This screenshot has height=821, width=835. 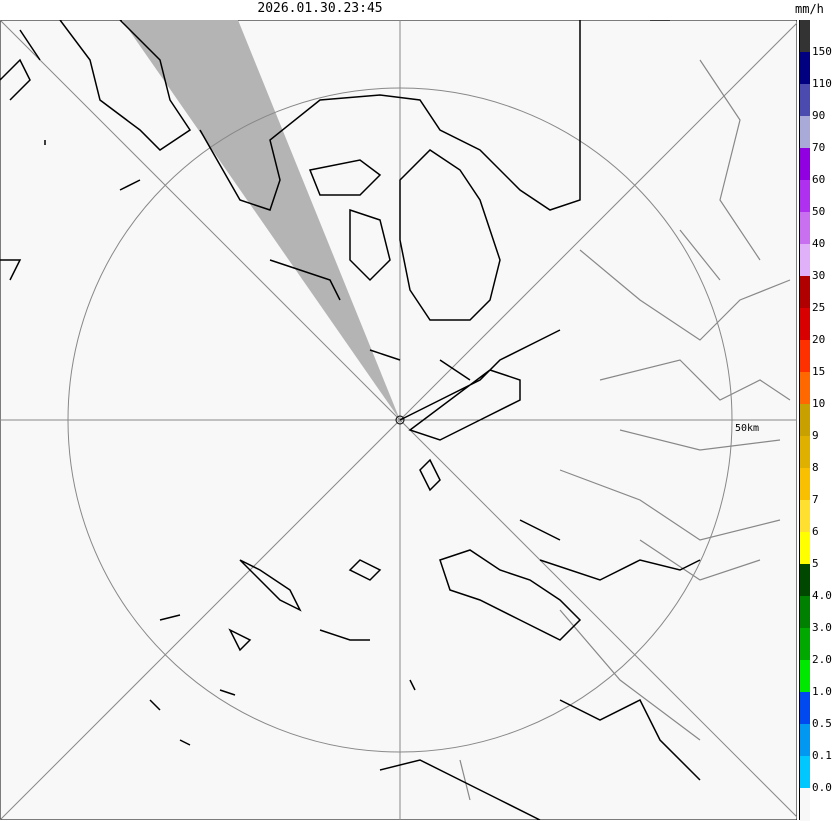 What do you see at coordinates (822, 595) in the screenshot?
I see `colorbar-label: 4.0` at bounding box center [822, 595].